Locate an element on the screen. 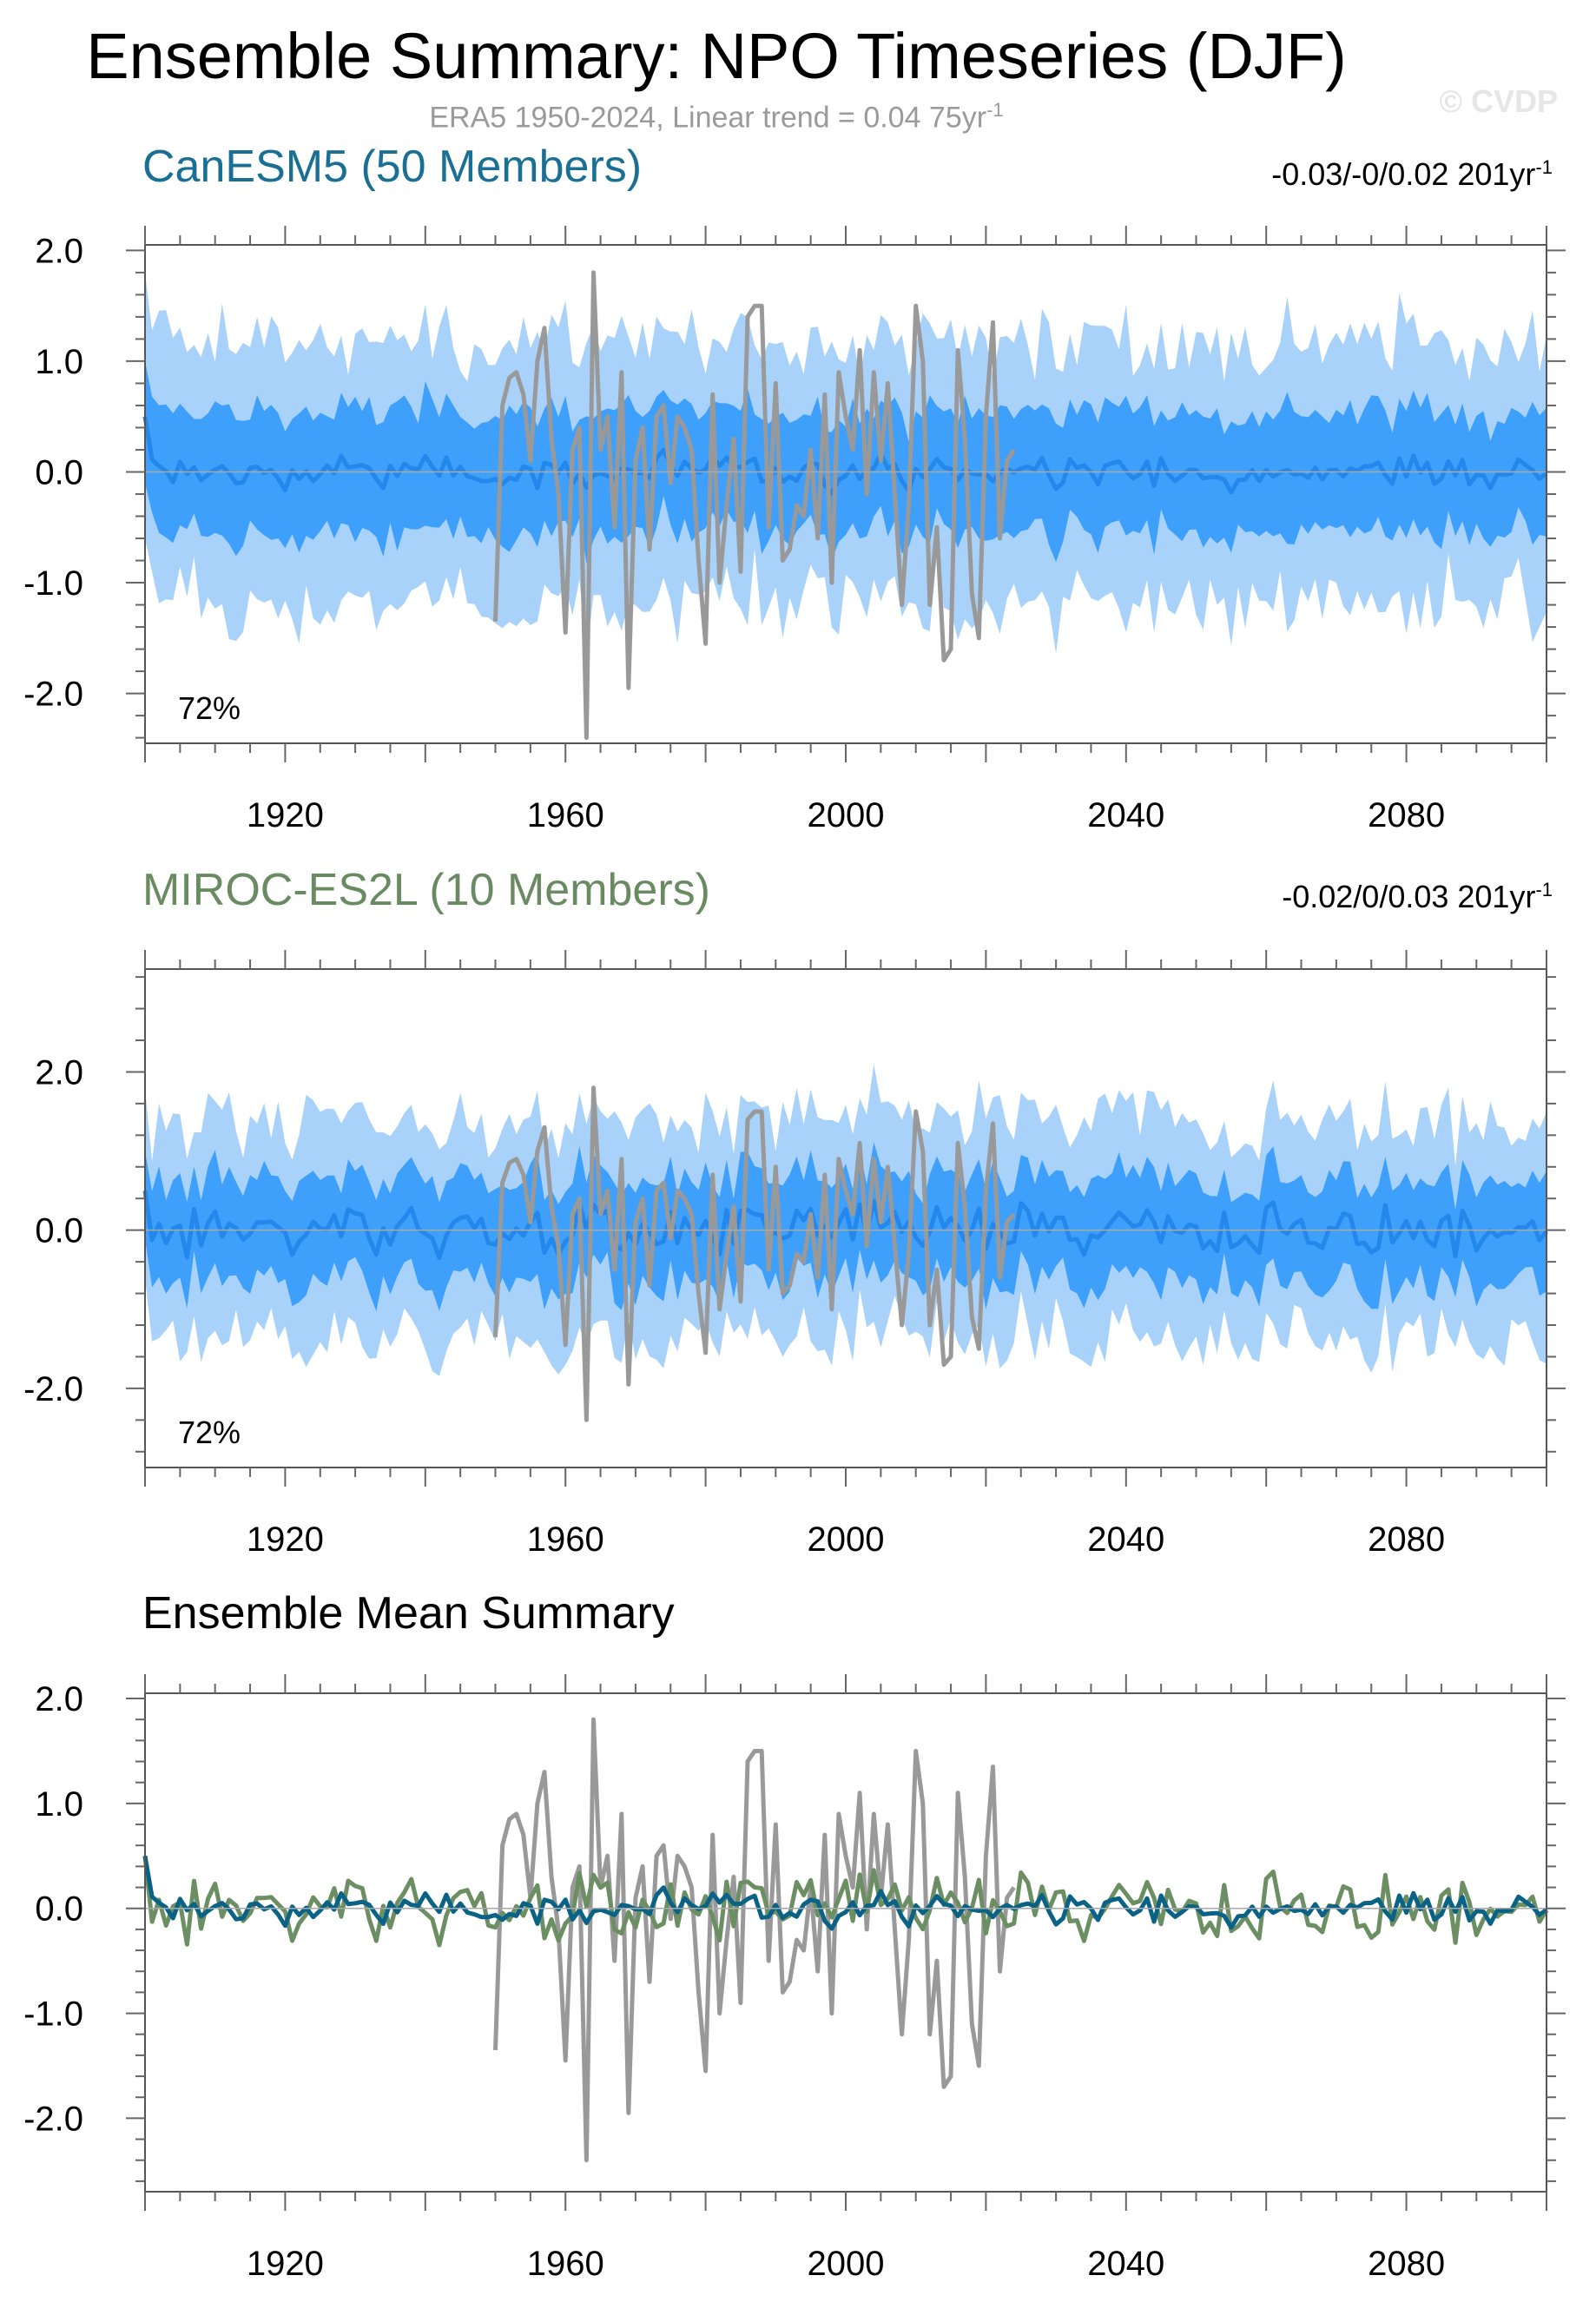 The height and width of the screenshot is (2315, 1596). mean-xtick-label: 1960 is located at coordinates (565, 2264).